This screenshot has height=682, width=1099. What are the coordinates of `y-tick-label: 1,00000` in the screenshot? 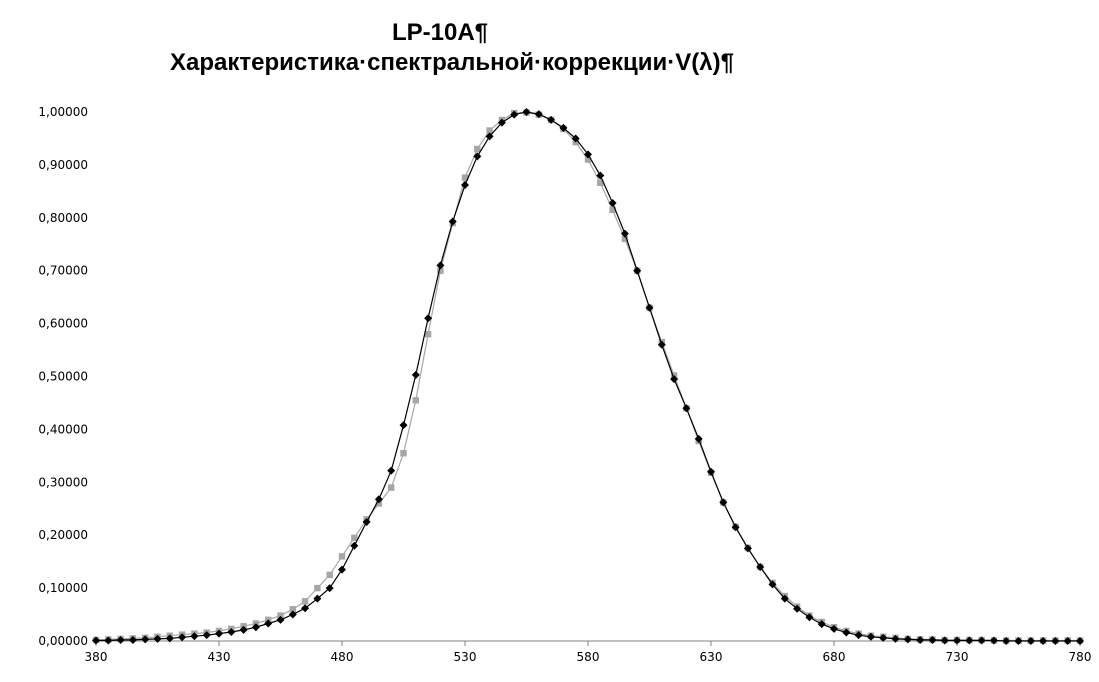 It's located at (63, 112).